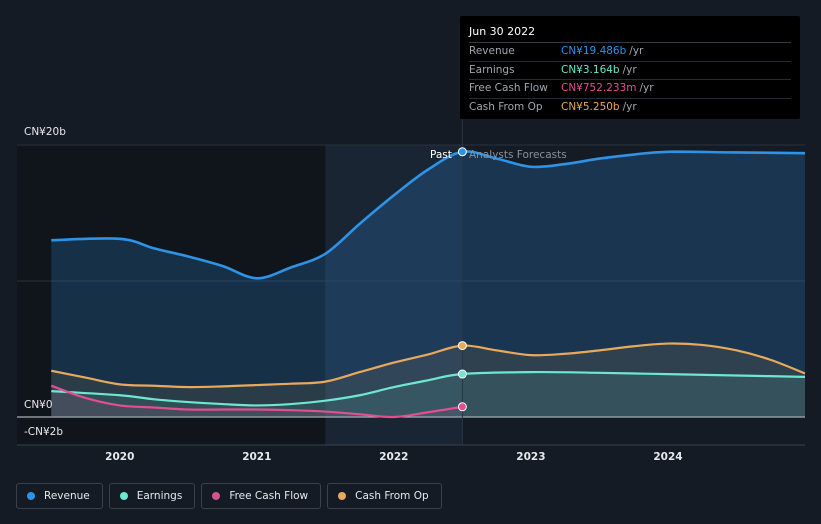 This screenshot has width=821, height=524. Describe the element at coordinates (590, 106) in the screenshot. I see `tooltip-value: CN¥5.250b` at that location.